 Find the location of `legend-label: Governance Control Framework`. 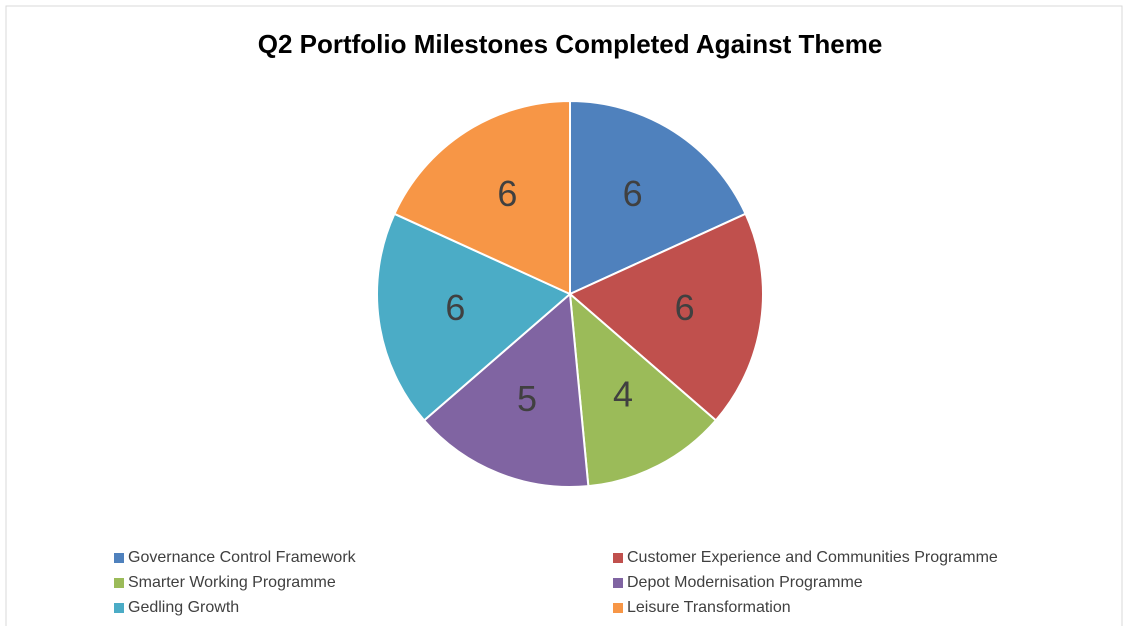

legend-label: Governance Control Framework is located at coordinates (242, 557).